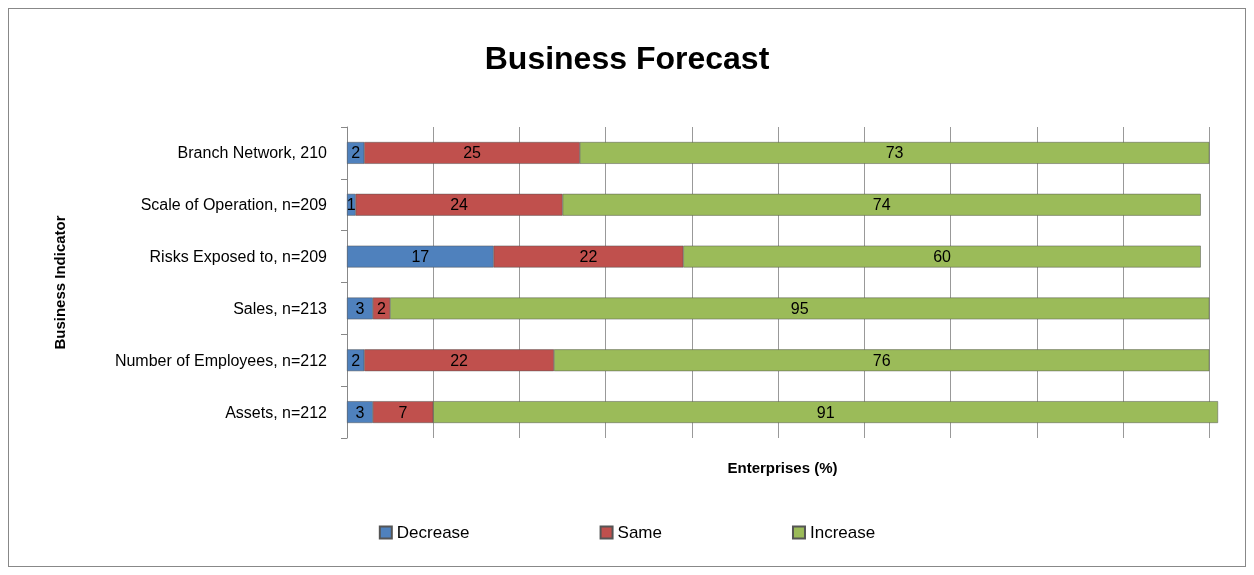 Image resolution: width=1254 pixels, height=575 pixels. Describe the element at coordinates (881, 360) in the screenshot. I see `data-label: 76` at that location.